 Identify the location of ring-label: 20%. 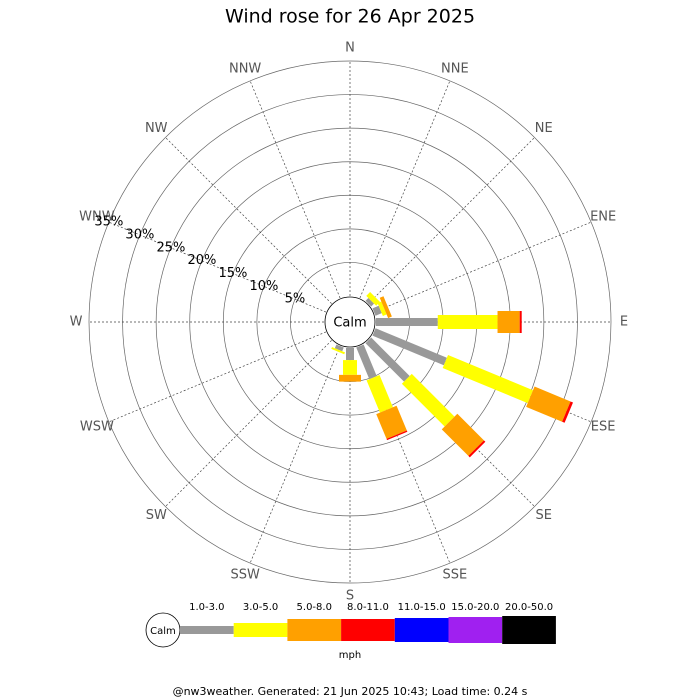
(201, 260).